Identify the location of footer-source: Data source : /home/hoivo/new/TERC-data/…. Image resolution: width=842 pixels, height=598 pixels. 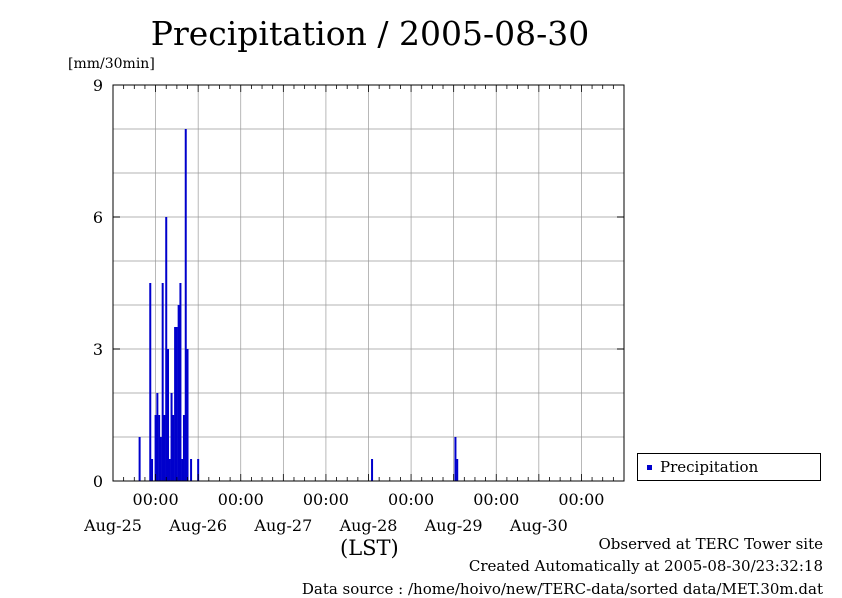
(562, 589).